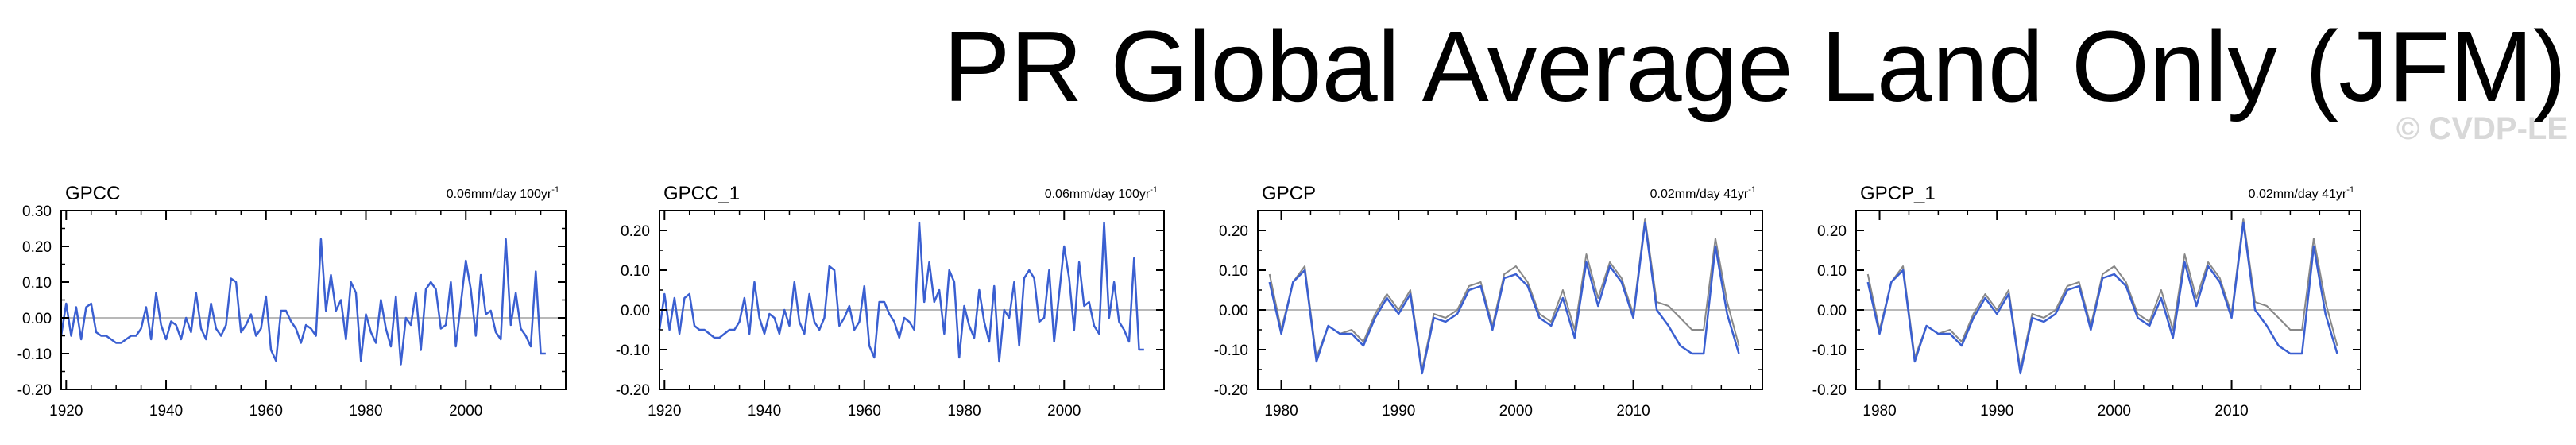 The width and height of the screenshot is (2576, 445). I want to click on chart-title: GPCP, so click(1289, 193).